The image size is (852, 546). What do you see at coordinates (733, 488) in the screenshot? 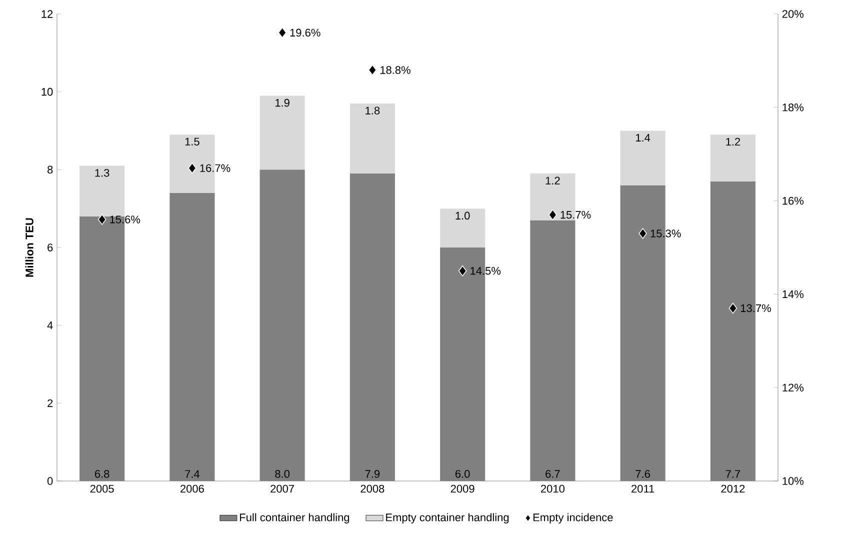
I see `x-tick-label: 2012` at bounding box center [733, 488].